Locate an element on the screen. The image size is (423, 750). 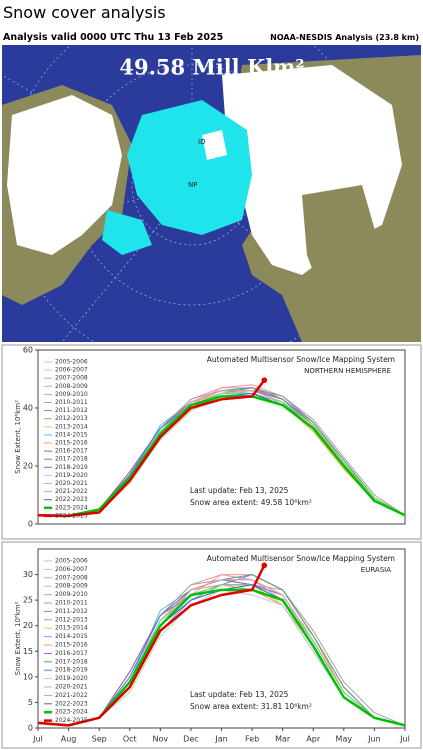
source: NOAA-NESDIS Analysis (23.8 km) is located at coordinates (344, 37).